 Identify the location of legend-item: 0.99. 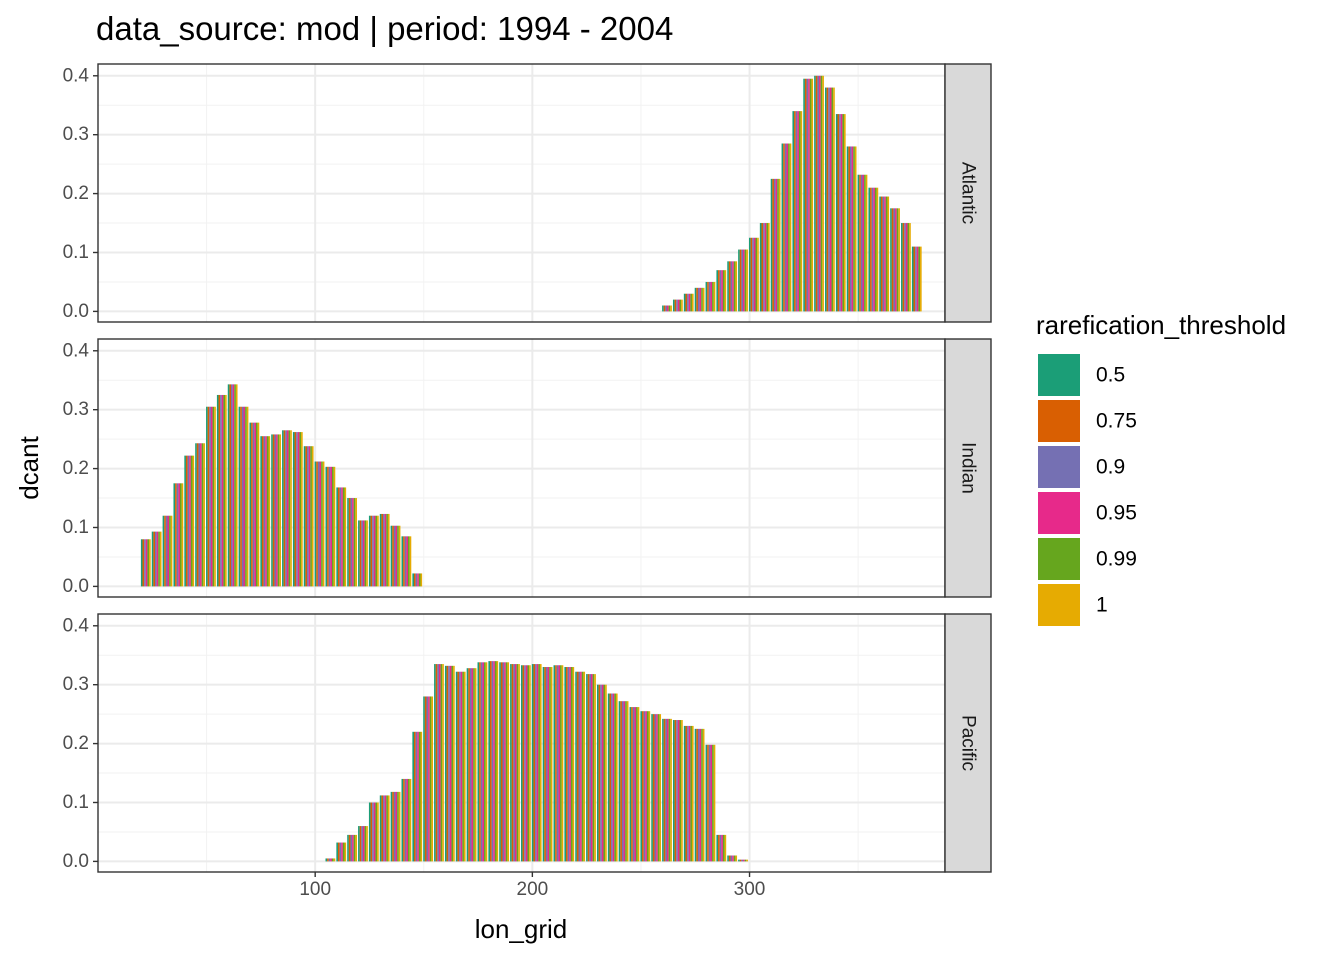
(1087, 559).